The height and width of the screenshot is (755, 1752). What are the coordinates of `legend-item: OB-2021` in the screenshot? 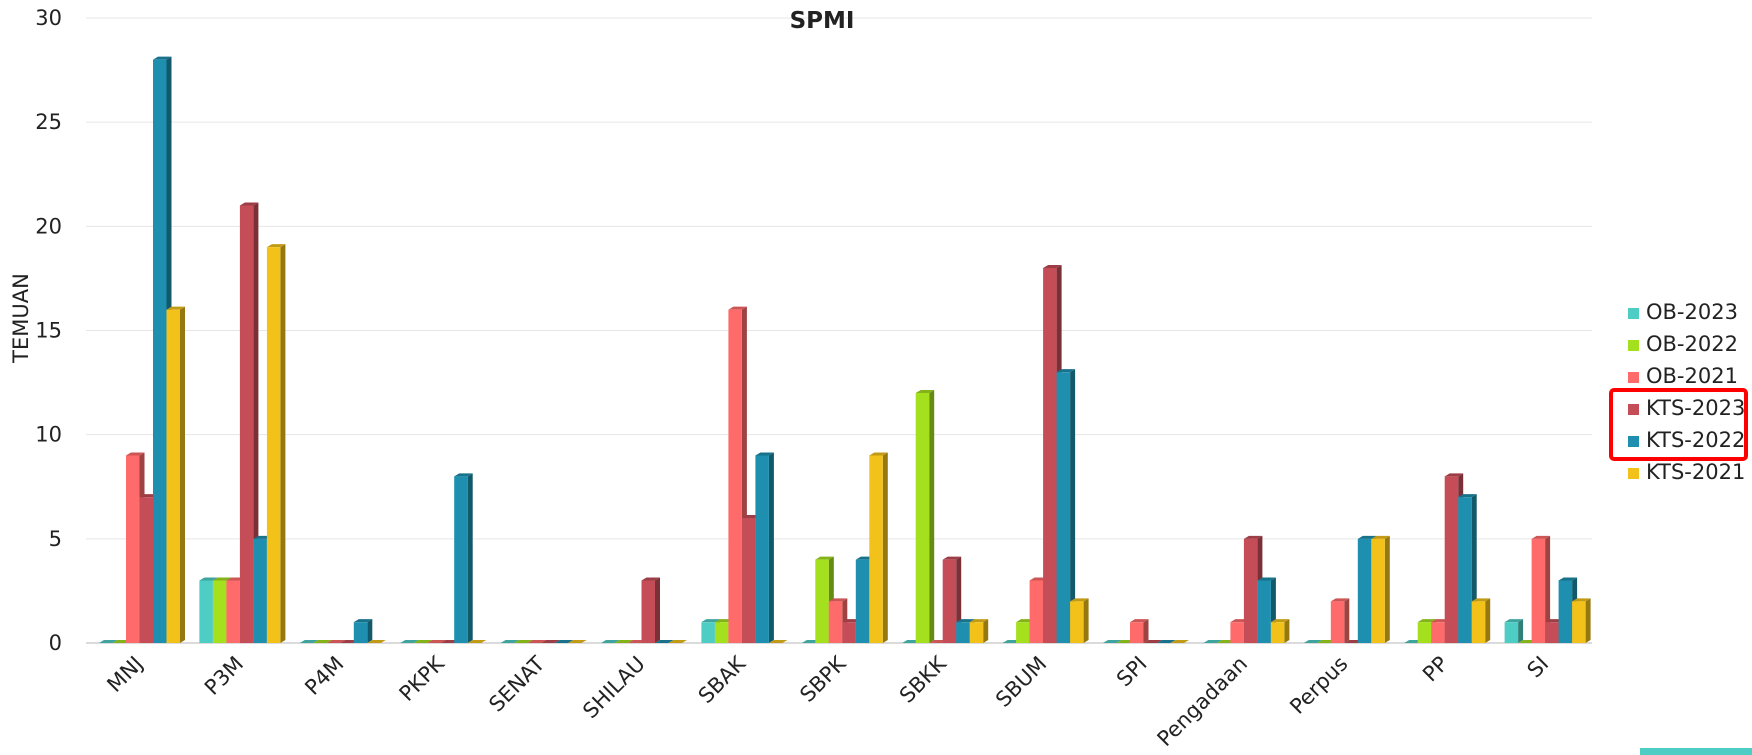 It's located at (1683, 376).